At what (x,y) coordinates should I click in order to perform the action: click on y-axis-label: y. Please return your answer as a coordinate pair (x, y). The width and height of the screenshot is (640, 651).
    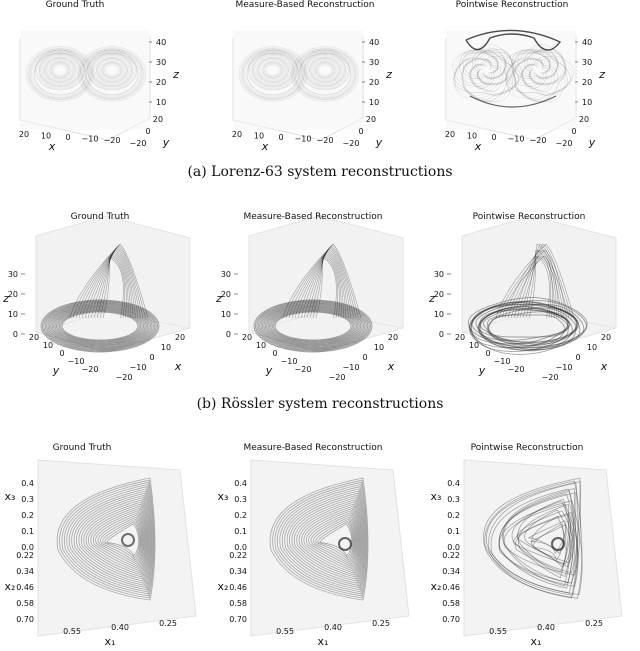
    Looking at the image, I should click on (269, 370).